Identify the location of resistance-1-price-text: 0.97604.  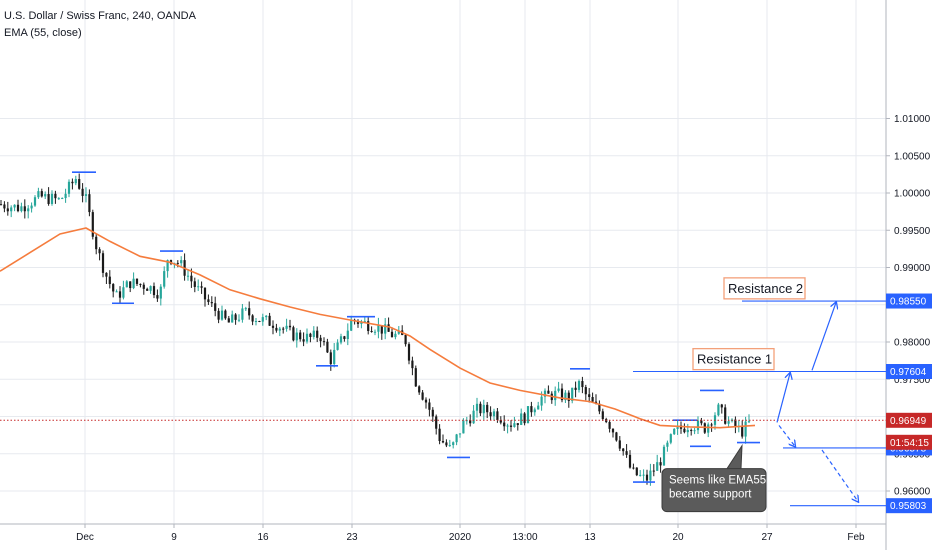
(908, 372).